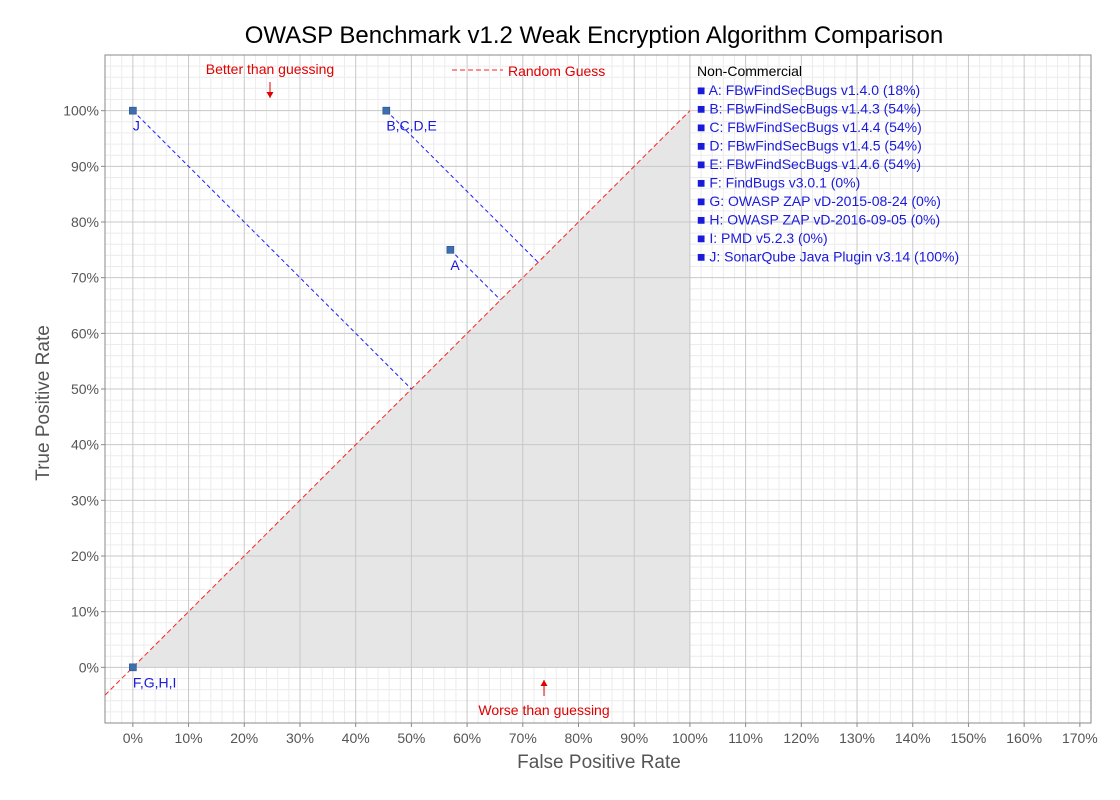 The image size is (1120, 800). Describe the element at coordinates (745, 738) in the screenshot. I see `x-tick-label: 110%` at that location.